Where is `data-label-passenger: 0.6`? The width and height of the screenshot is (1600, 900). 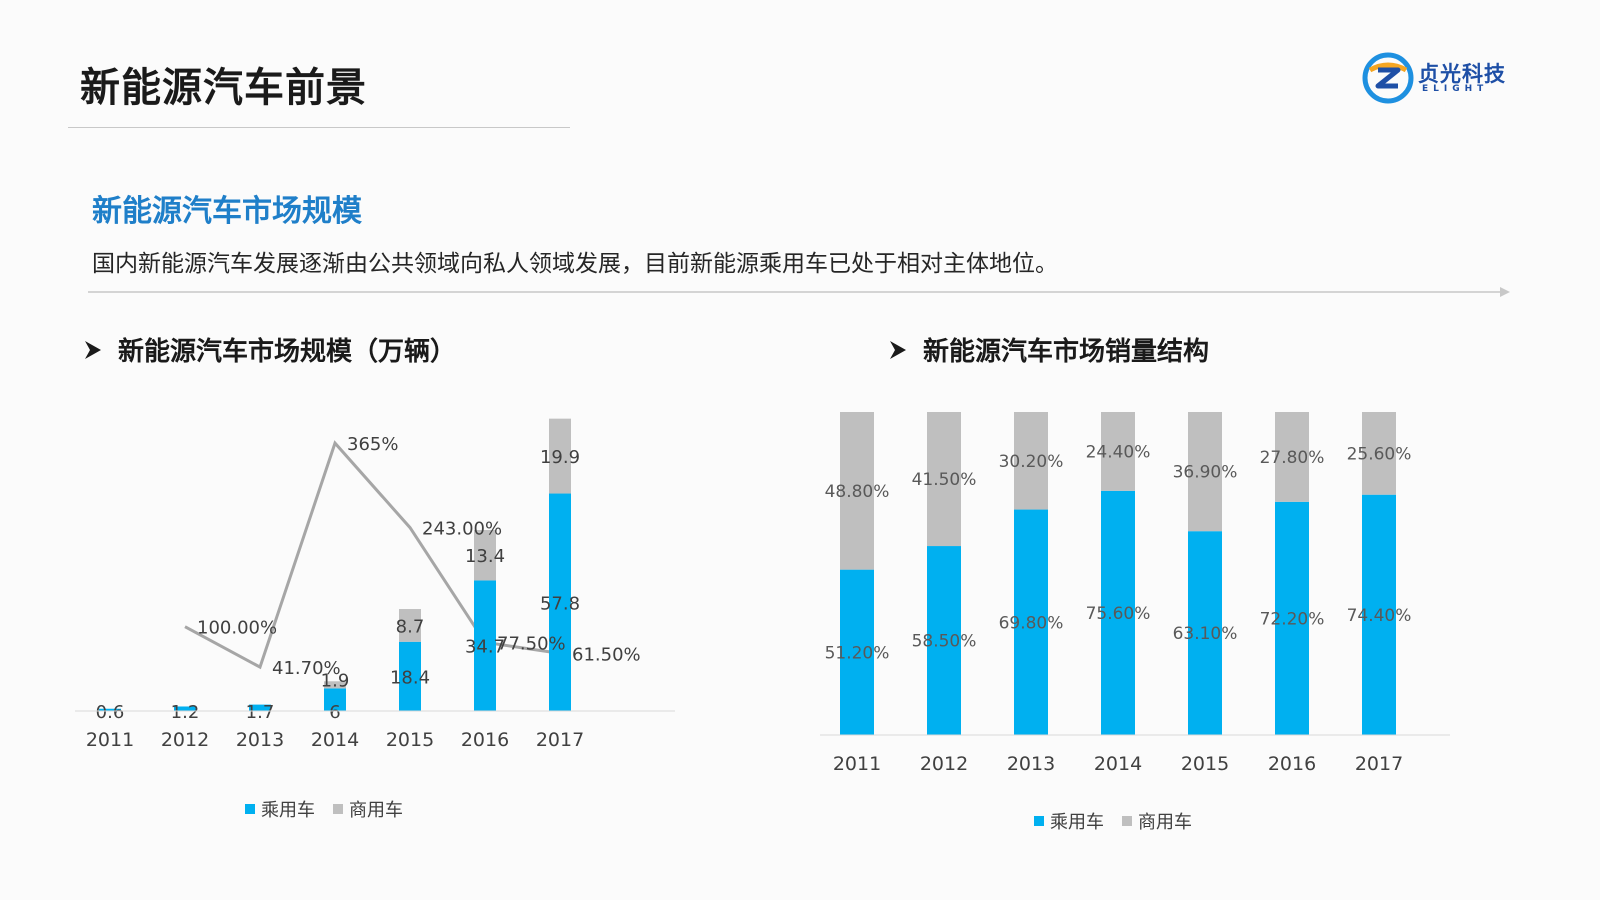
data-label-passenger: 0.6 is located at coordinates (110, 712).